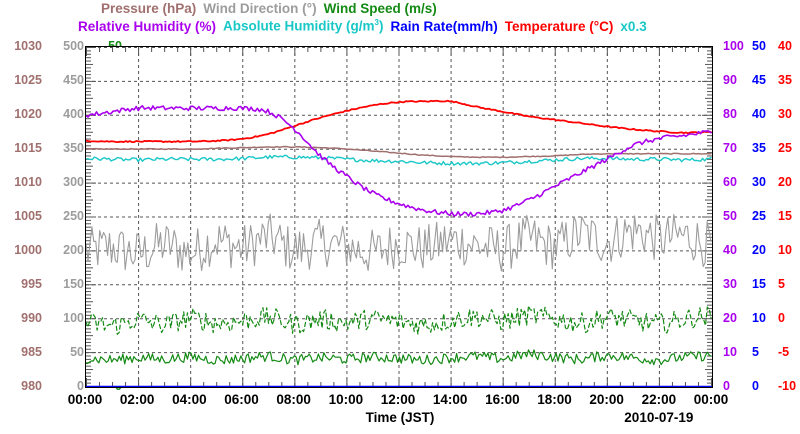  I want to click on x-tick-label: 10:00, so click(346, 399).